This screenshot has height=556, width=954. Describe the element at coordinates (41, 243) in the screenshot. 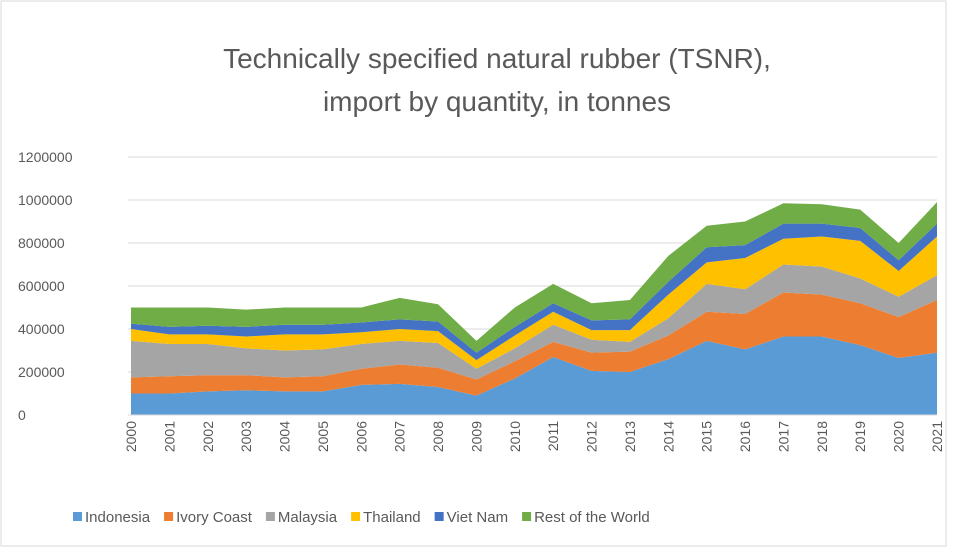

I see `y-tick-label: 800000` at that location.